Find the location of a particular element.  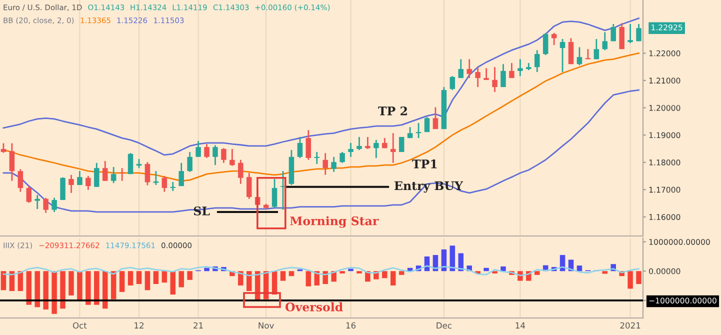

x-tick-label: Dec is located at coordinates (444, 325).